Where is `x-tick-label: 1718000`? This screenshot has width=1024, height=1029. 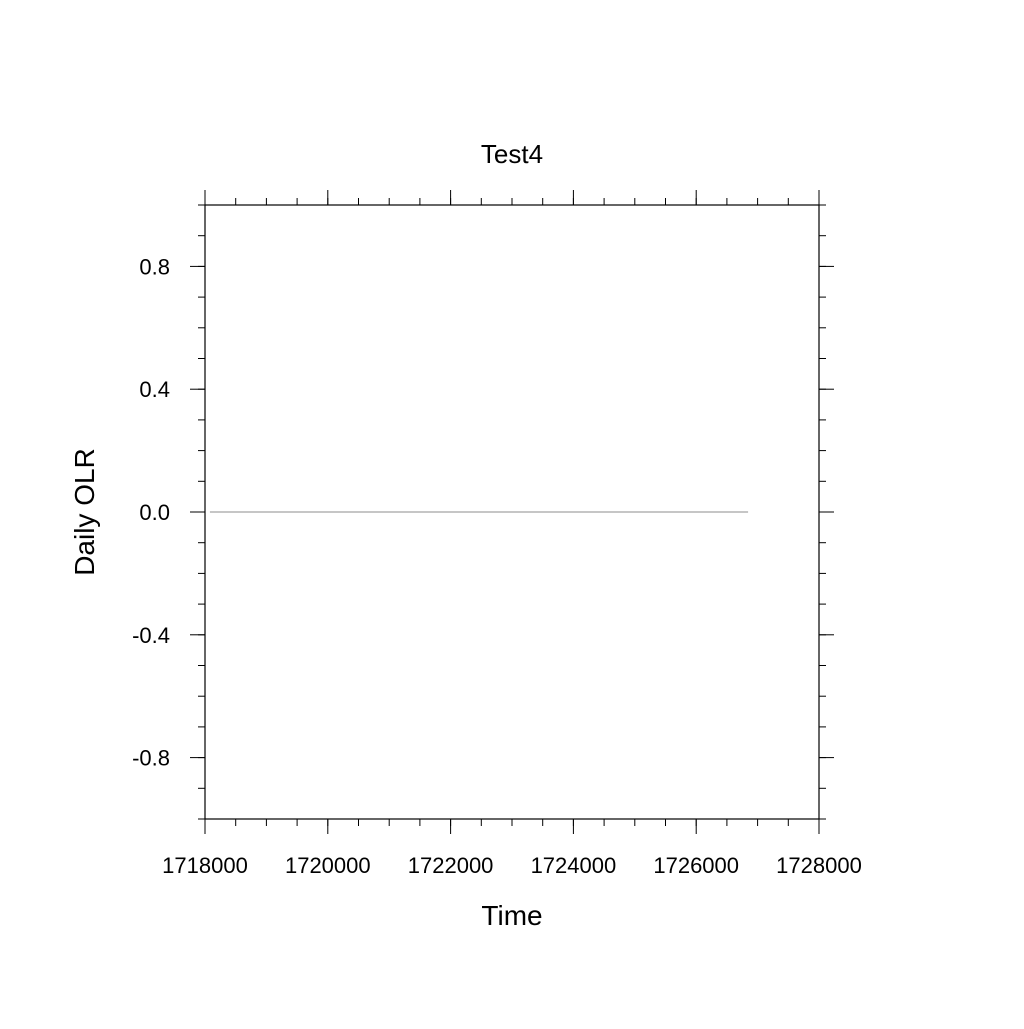
x-tick-label: 1718000 is located at coordinates (205, 865).